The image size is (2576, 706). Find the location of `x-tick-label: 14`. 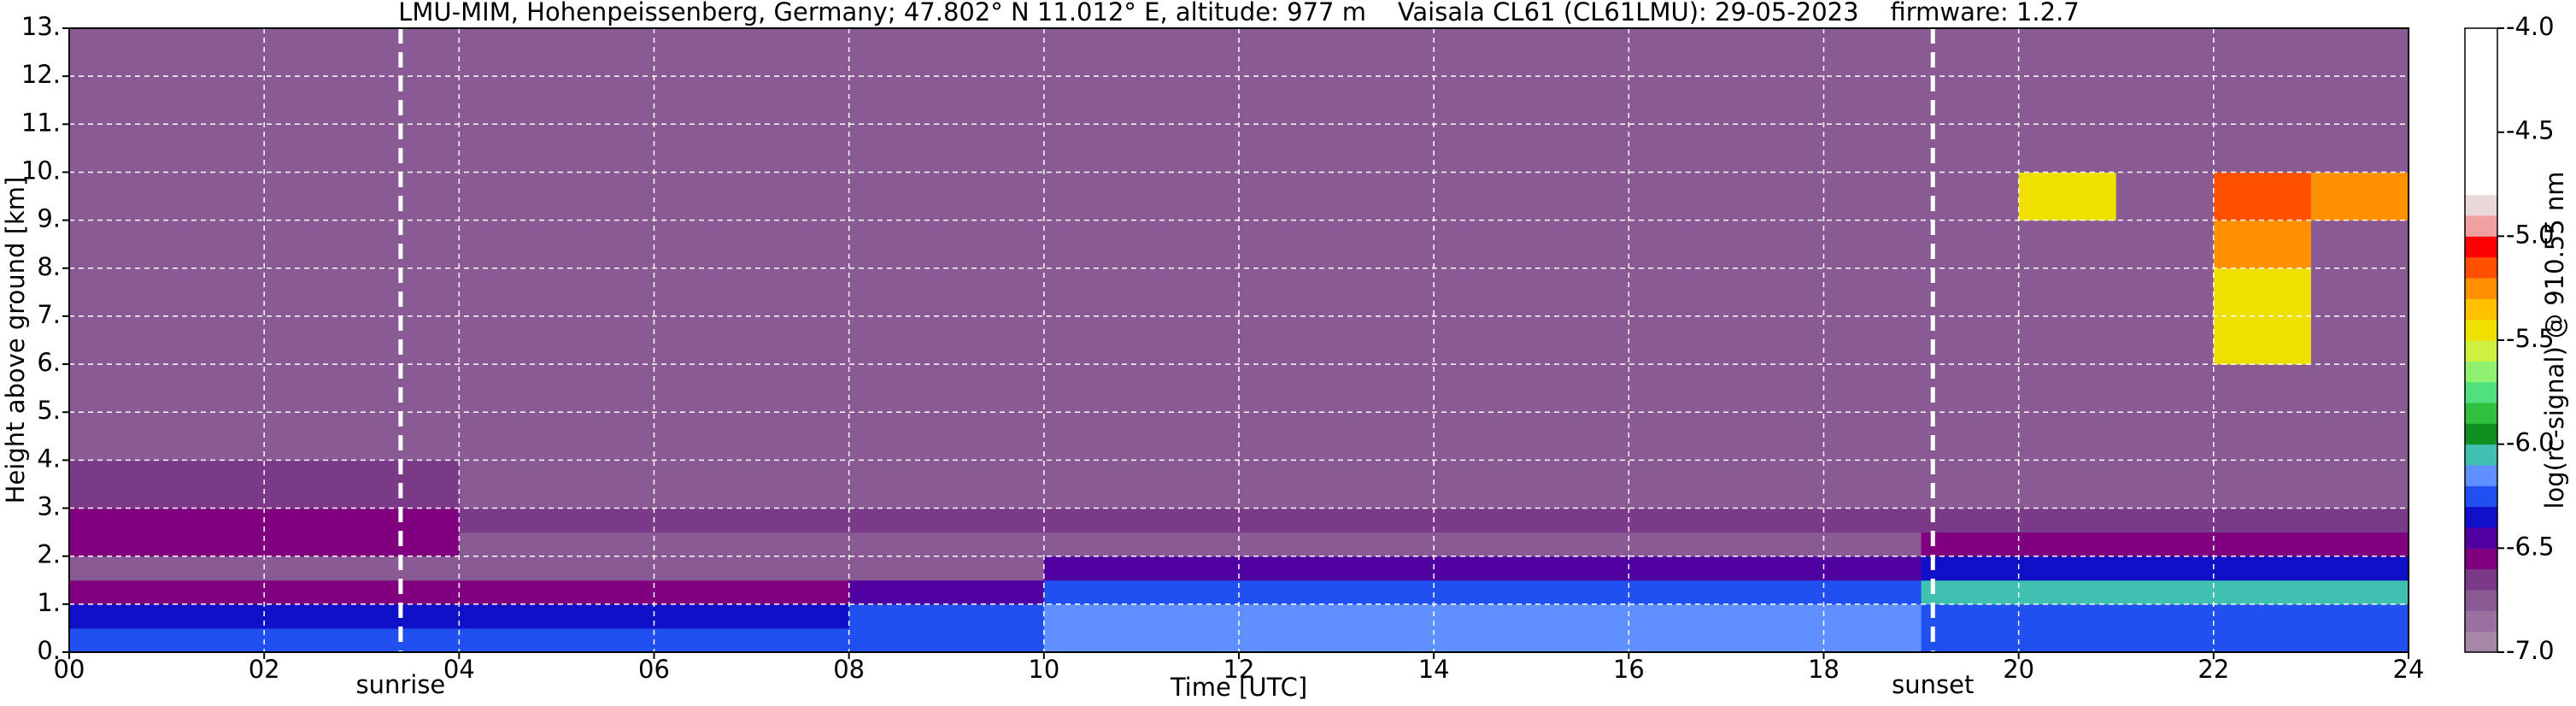

x-tick-label: 14 is located at coordinates (1434, 669).